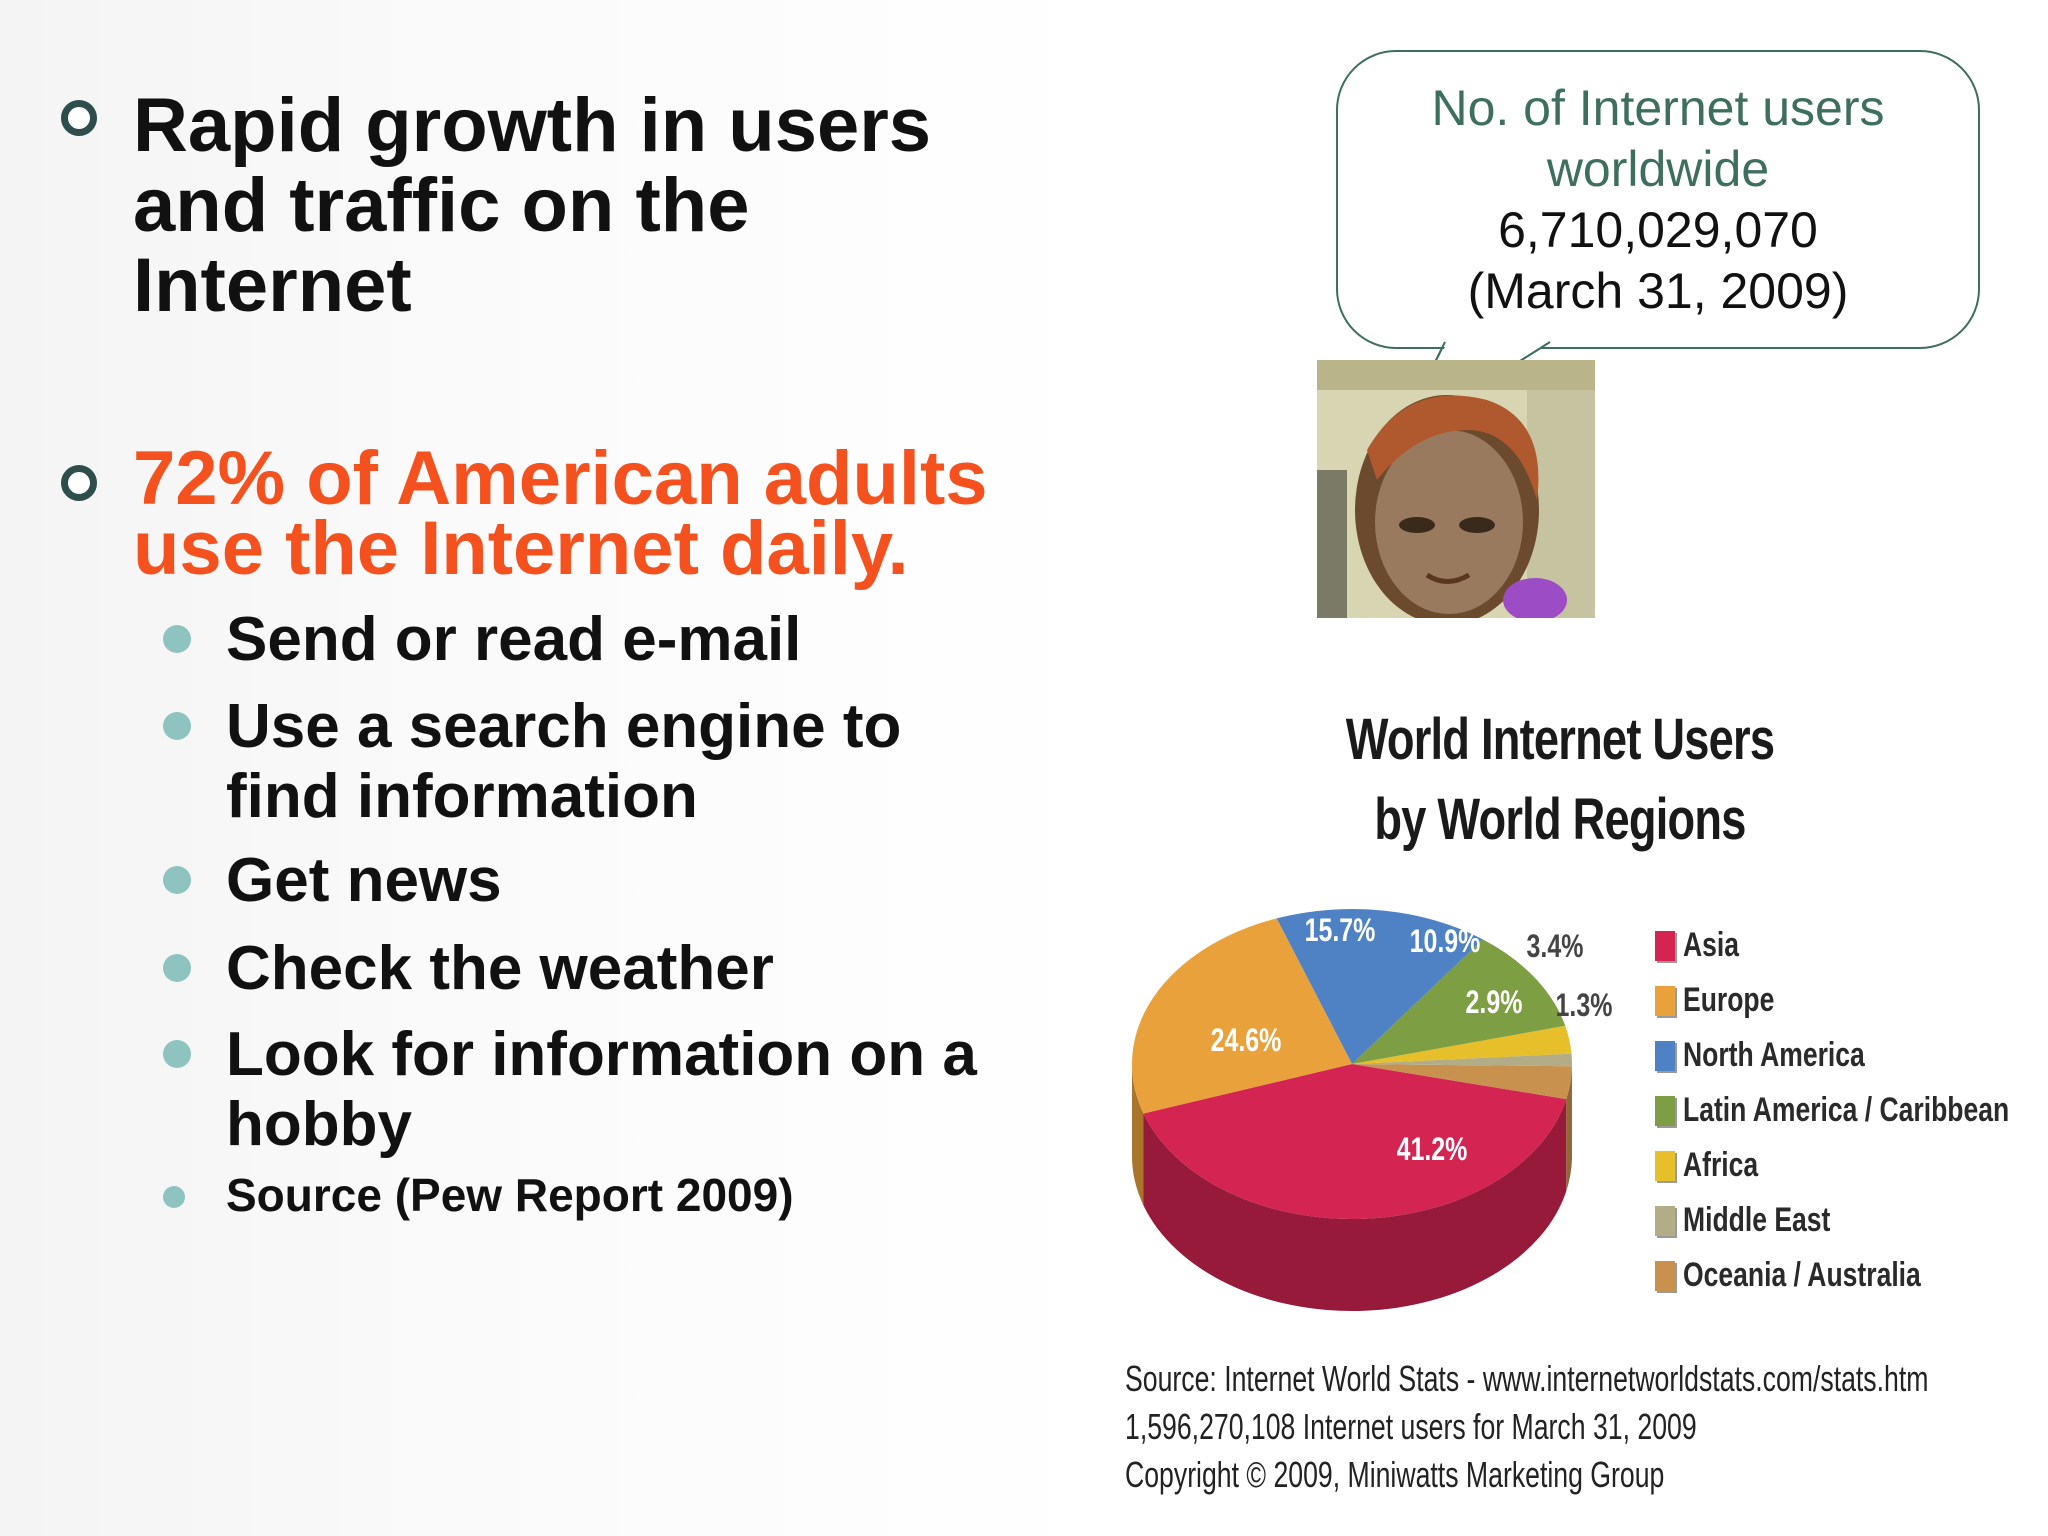  I want to click on legend-item-africa: Africa, so click(1851, 1165).